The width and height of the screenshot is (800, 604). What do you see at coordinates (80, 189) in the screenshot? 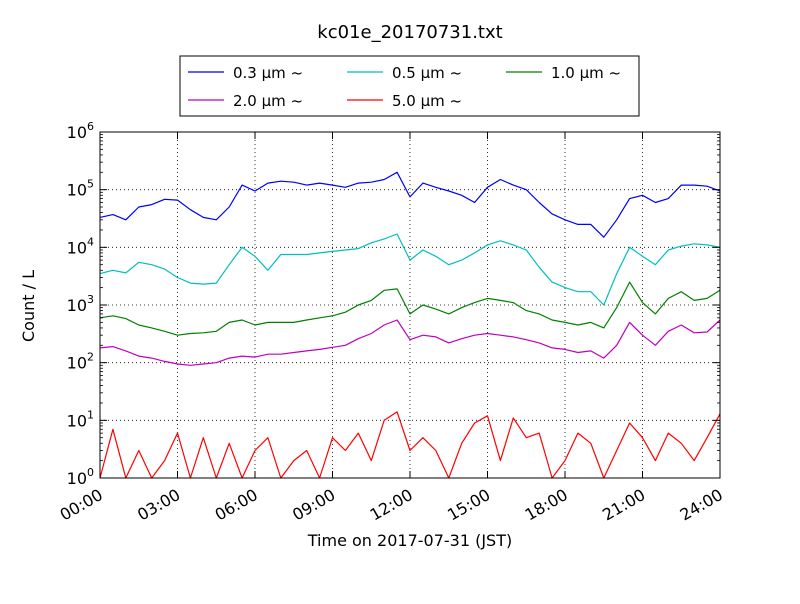
I see `y-tick-label: 10⁵` at bounding box center [80, 189].